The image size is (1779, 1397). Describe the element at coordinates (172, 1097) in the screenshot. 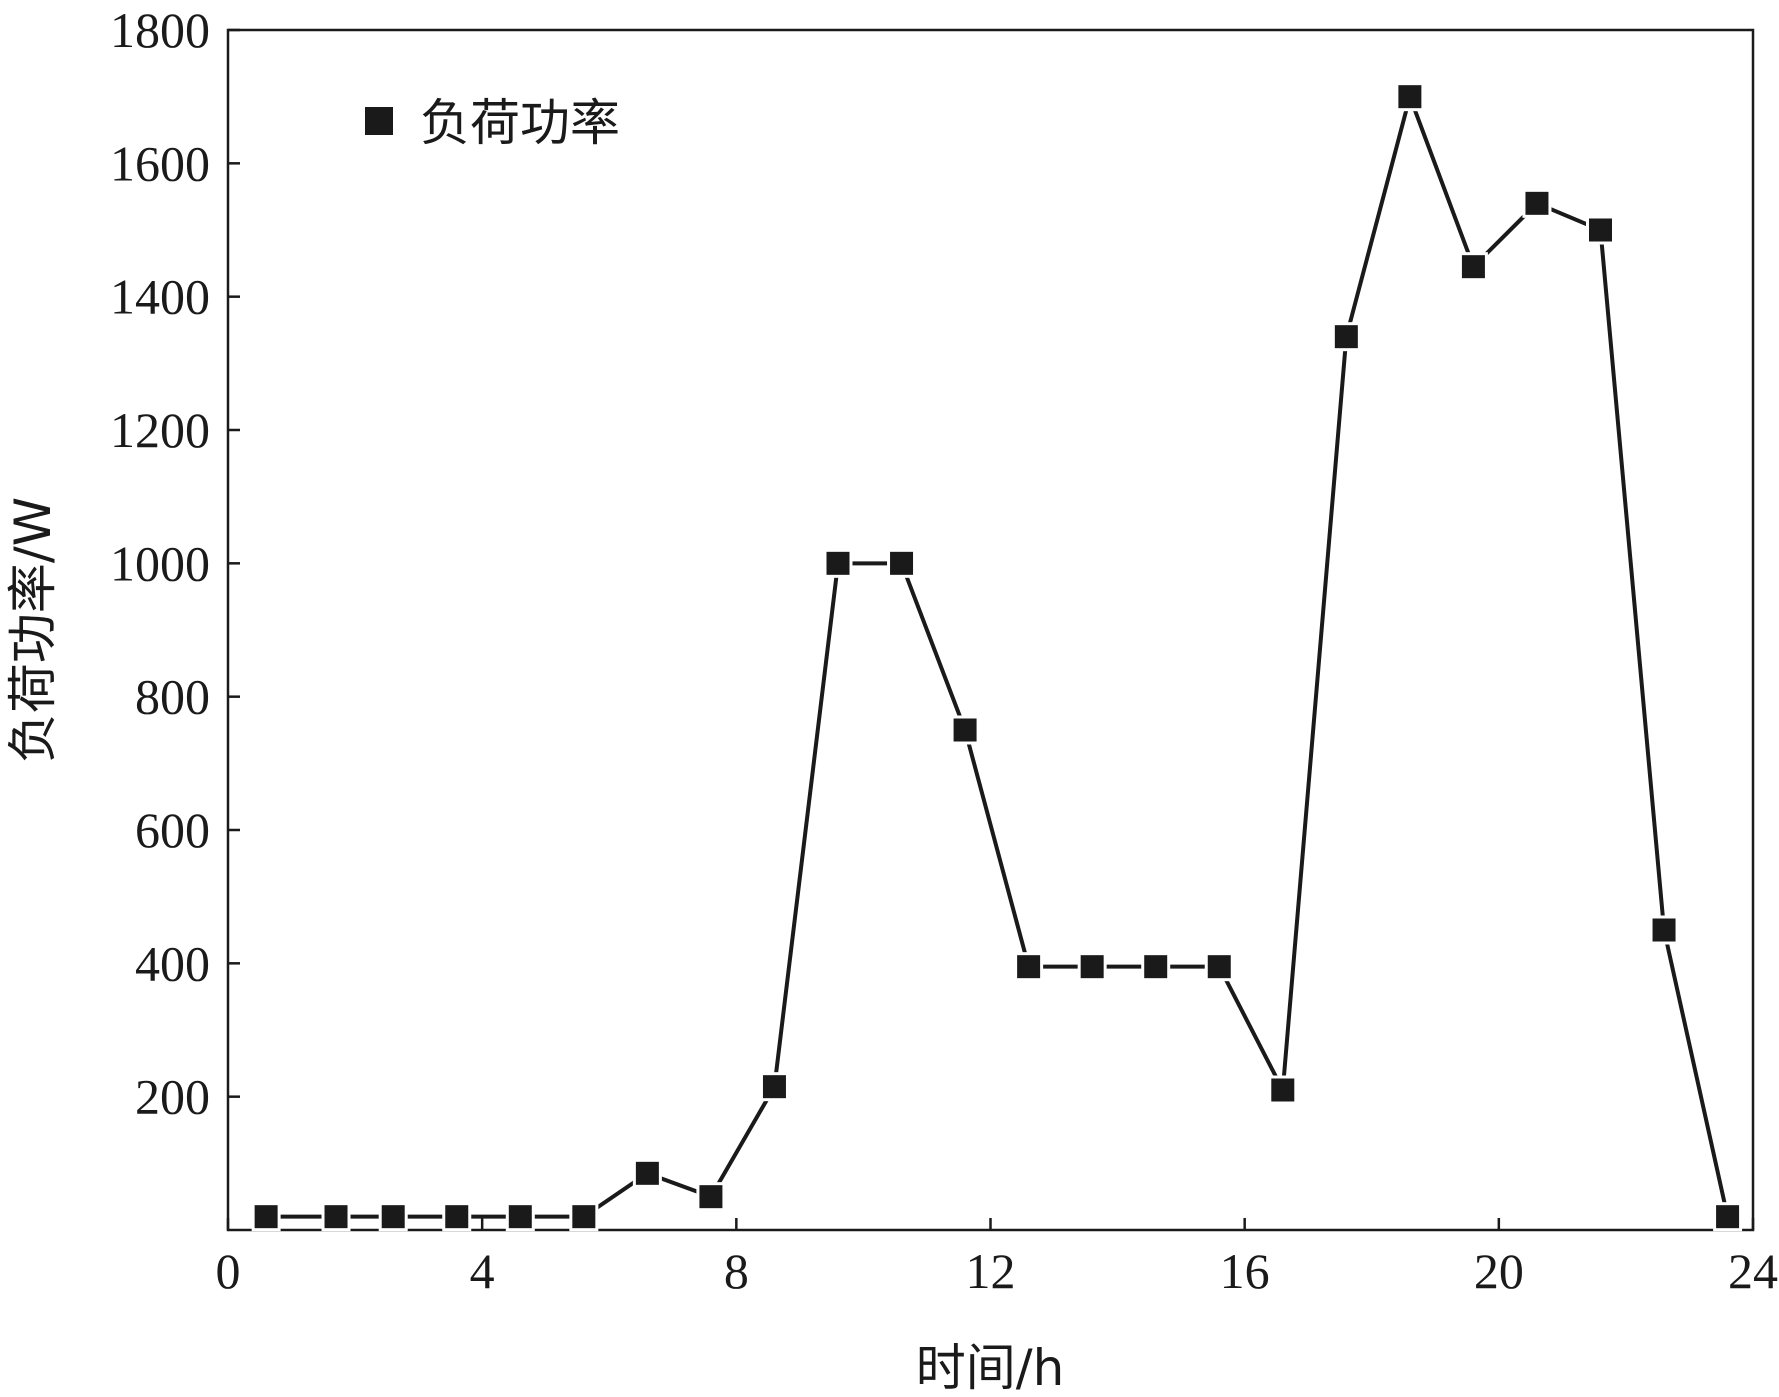

I see `y-tick-label: 200` at that location.